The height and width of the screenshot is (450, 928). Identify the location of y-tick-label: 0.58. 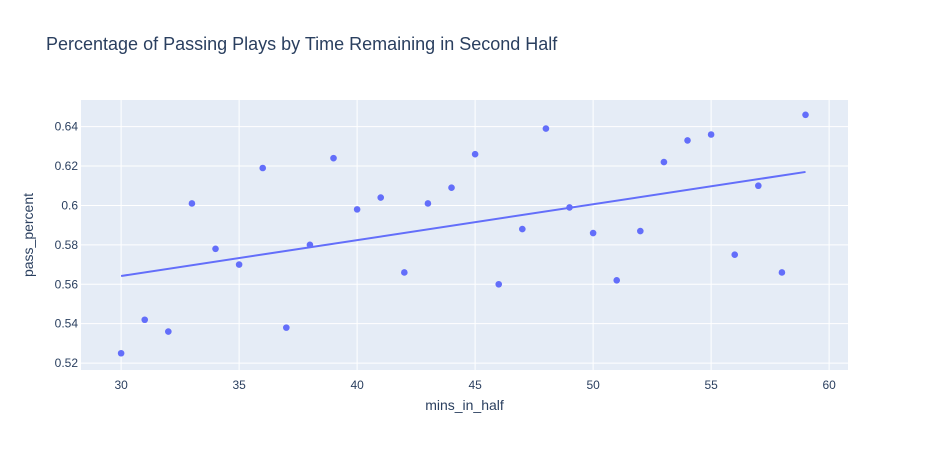
(67, 245).